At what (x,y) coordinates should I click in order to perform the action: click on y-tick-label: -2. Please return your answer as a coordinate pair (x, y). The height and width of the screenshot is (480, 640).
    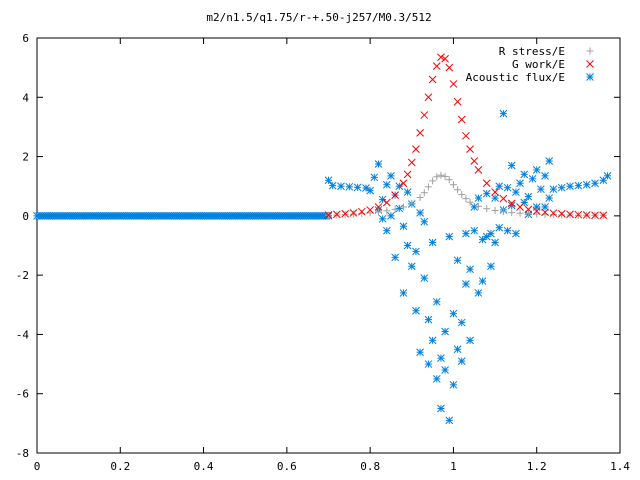
    Looking at the image, I should click on (22, 275).